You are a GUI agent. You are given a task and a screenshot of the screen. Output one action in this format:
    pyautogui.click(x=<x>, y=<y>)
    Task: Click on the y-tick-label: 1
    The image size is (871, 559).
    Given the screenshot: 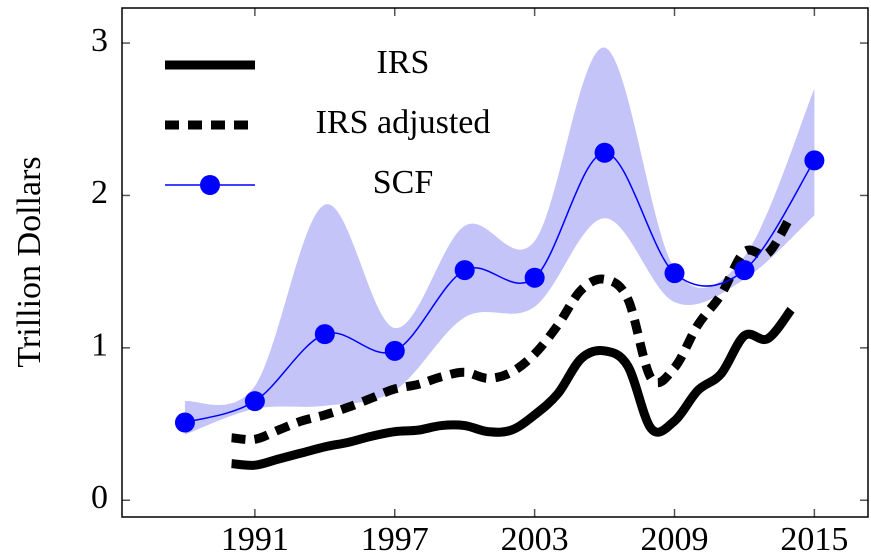 What is the action you would take?
    pyautogui.click(x=99, y=345)
    